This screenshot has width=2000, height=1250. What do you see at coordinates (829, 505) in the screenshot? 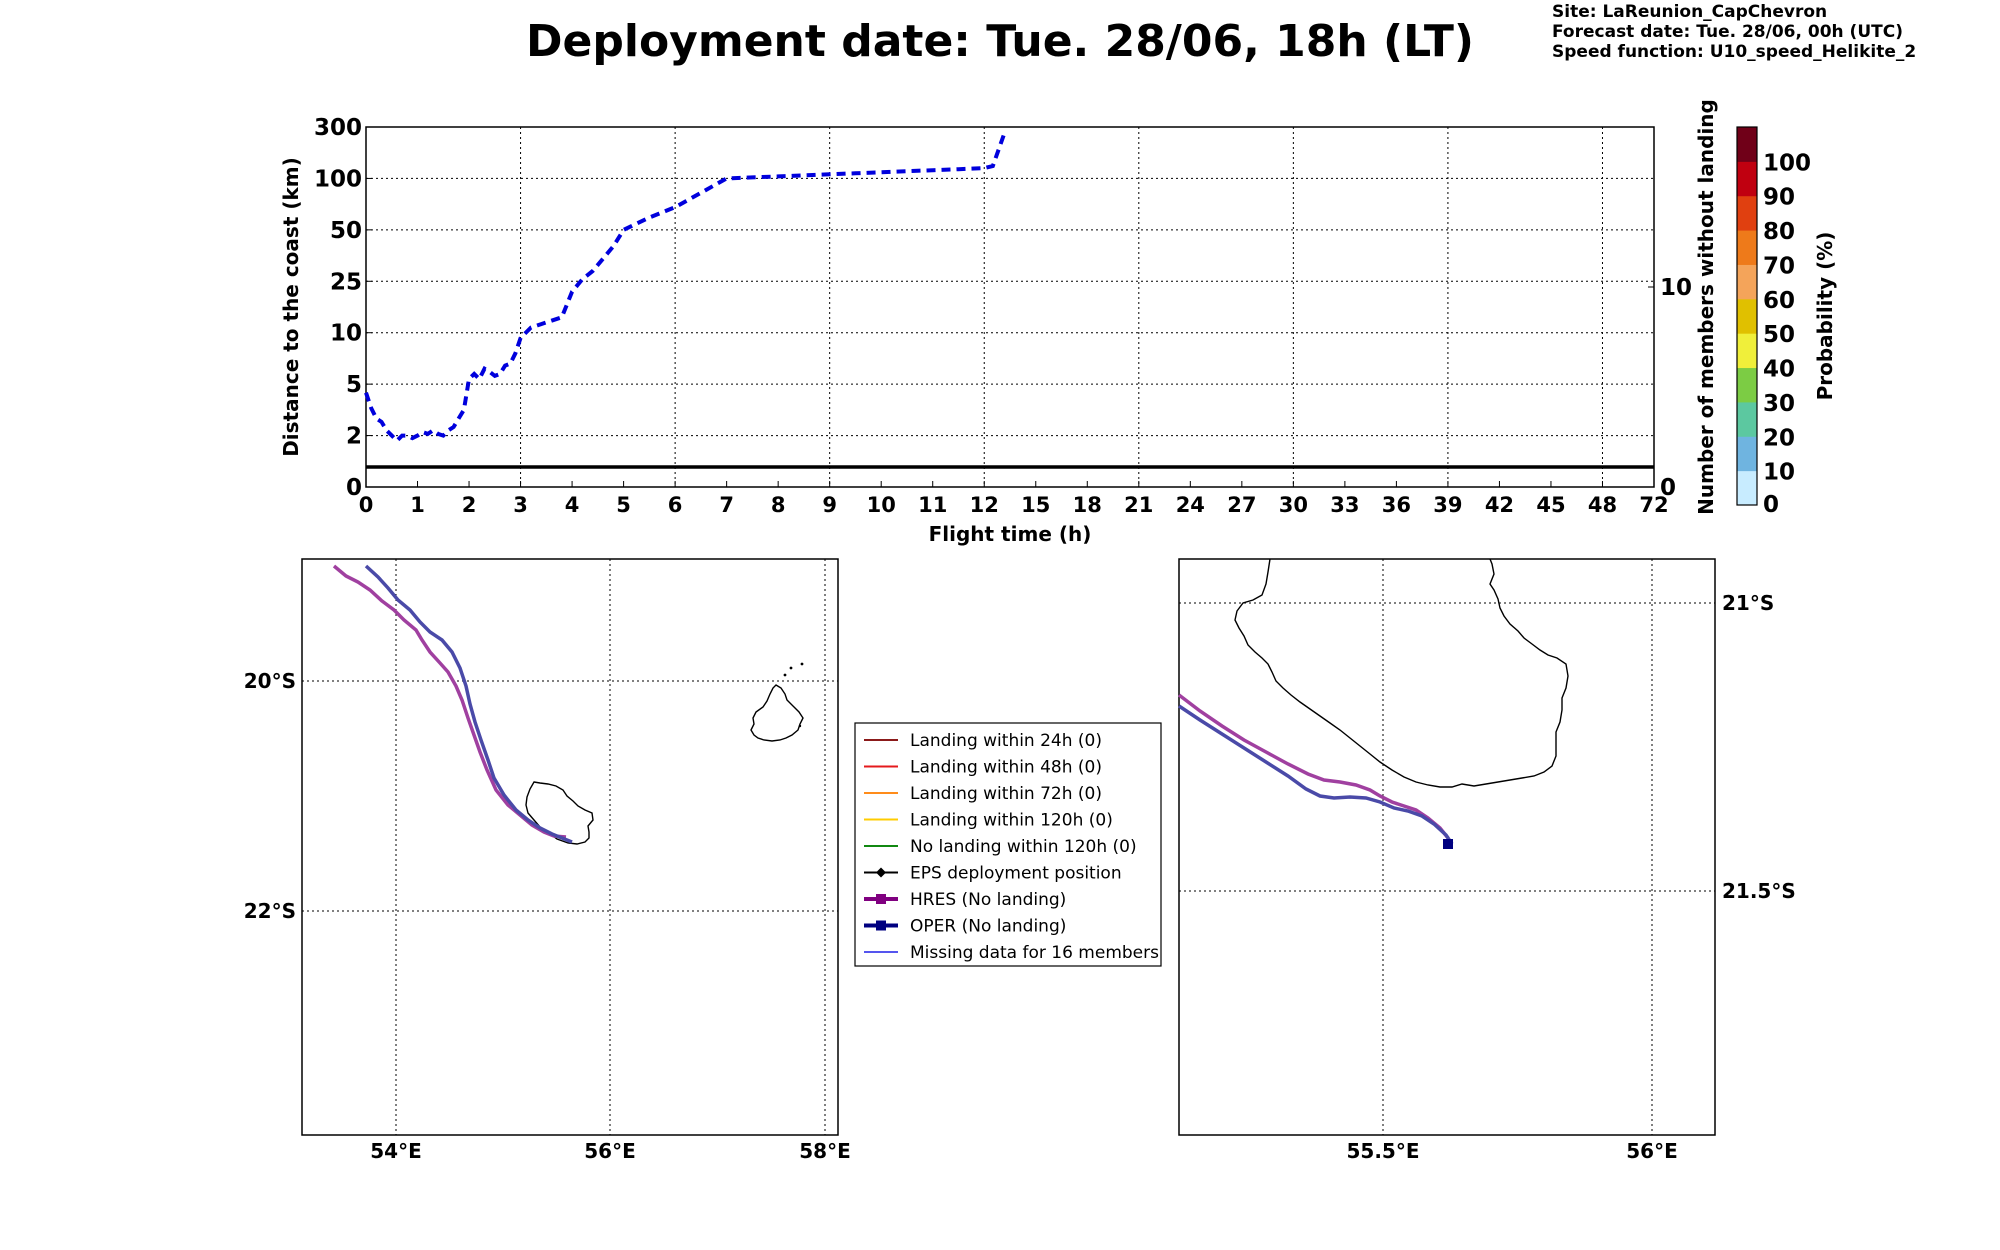
I see `x-tick-label: 9` at bounding box center [829, 505].